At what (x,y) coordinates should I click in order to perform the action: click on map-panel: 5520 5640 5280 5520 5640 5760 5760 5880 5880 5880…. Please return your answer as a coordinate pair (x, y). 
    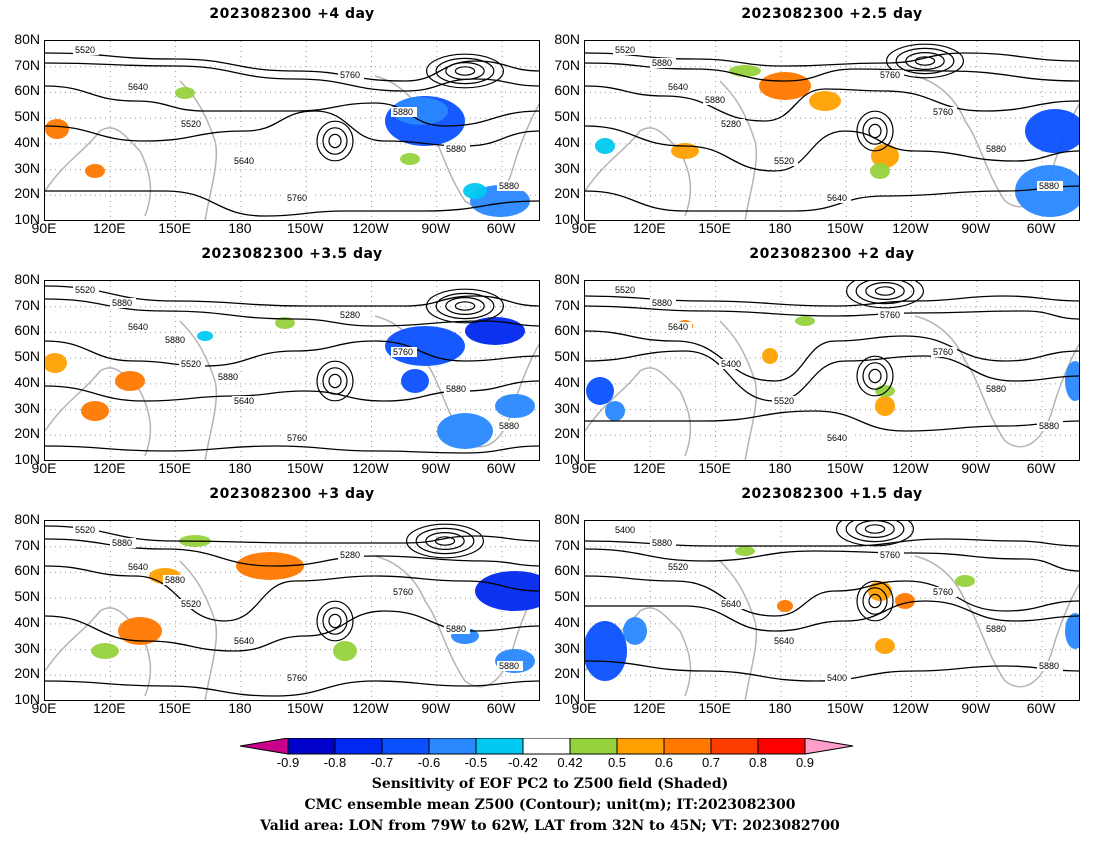
    Looking at the image, I should click on (832, 130).